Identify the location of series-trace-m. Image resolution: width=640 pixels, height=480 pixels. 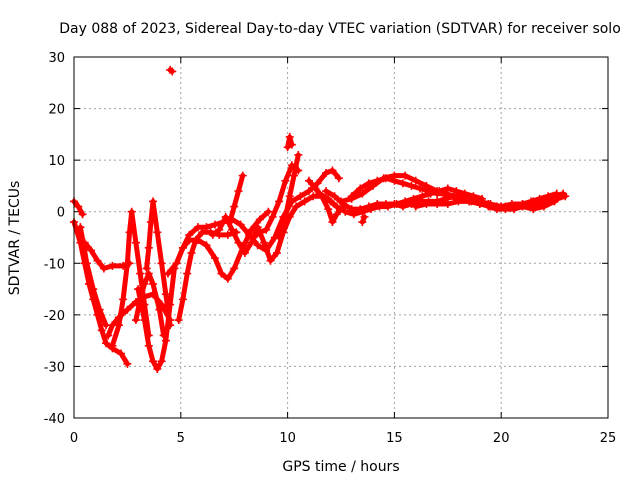
(274, 228).